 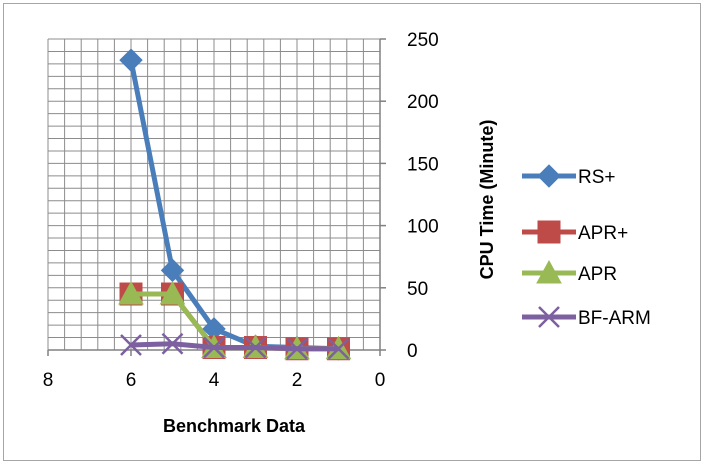 I want to click on y-tick-label: 250, so click(x=423, y=40).